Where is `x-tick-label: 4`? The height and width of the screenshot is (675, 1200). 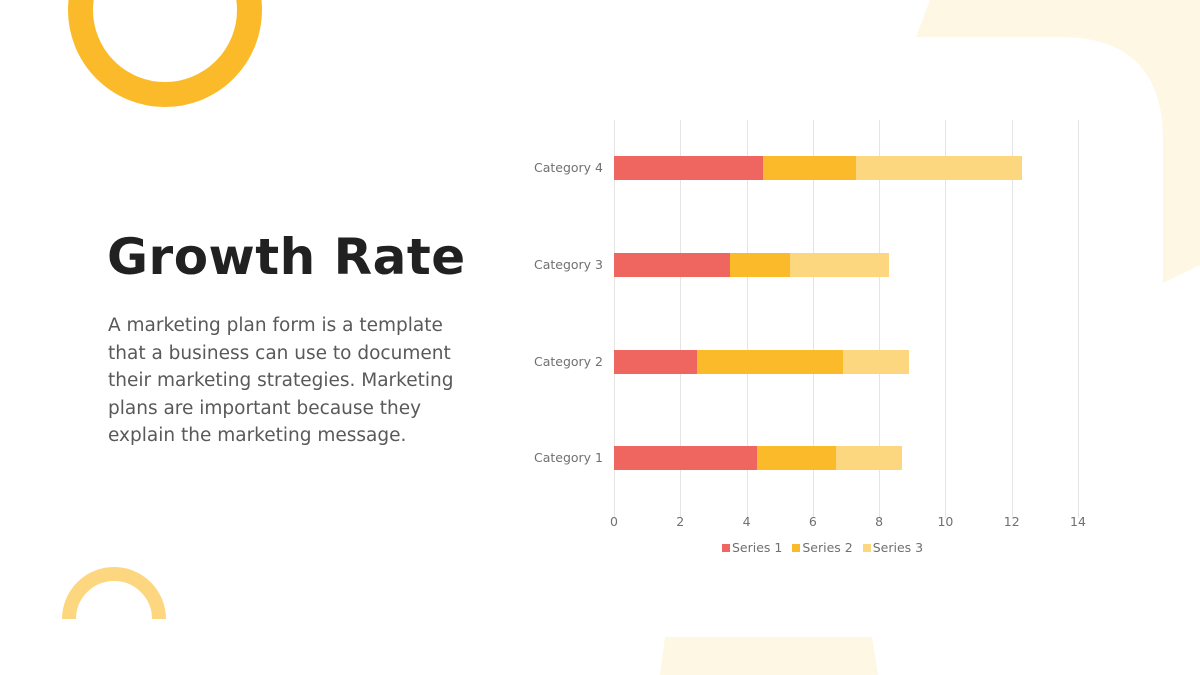
x-tick-label: 4 is located at coordinates (746, 521).